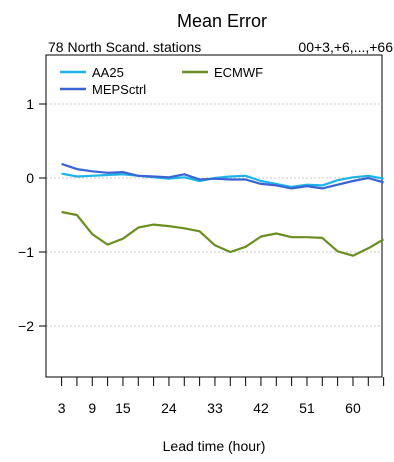  I want to click on x-tick-label: 9, so click(92, 408).